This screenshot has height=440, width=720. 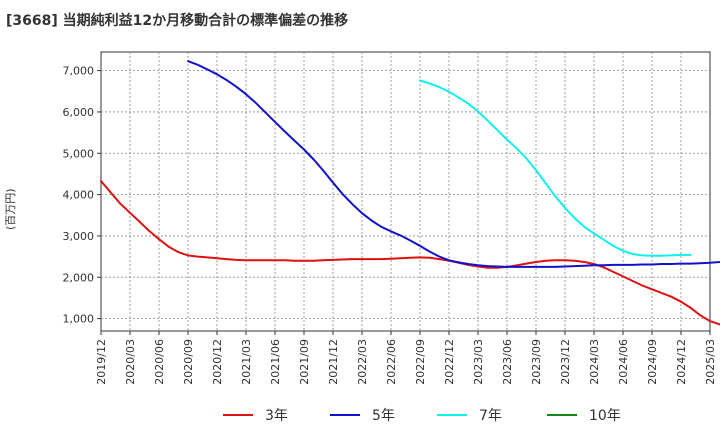 I want to click on chart-title: [3668] 当期純利益12か月移動合計の標準偏差の推移, so click(x=177, y=21).